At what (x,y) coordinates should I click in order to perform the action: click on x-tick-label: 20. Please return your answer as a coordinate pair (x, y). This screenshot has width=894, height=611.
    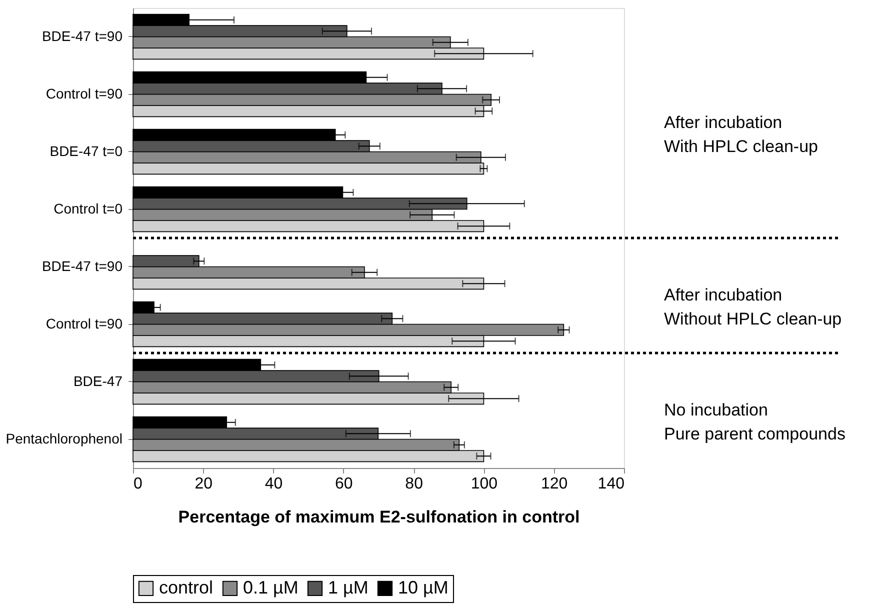
    Looking at the image, I should click on (203, 484).